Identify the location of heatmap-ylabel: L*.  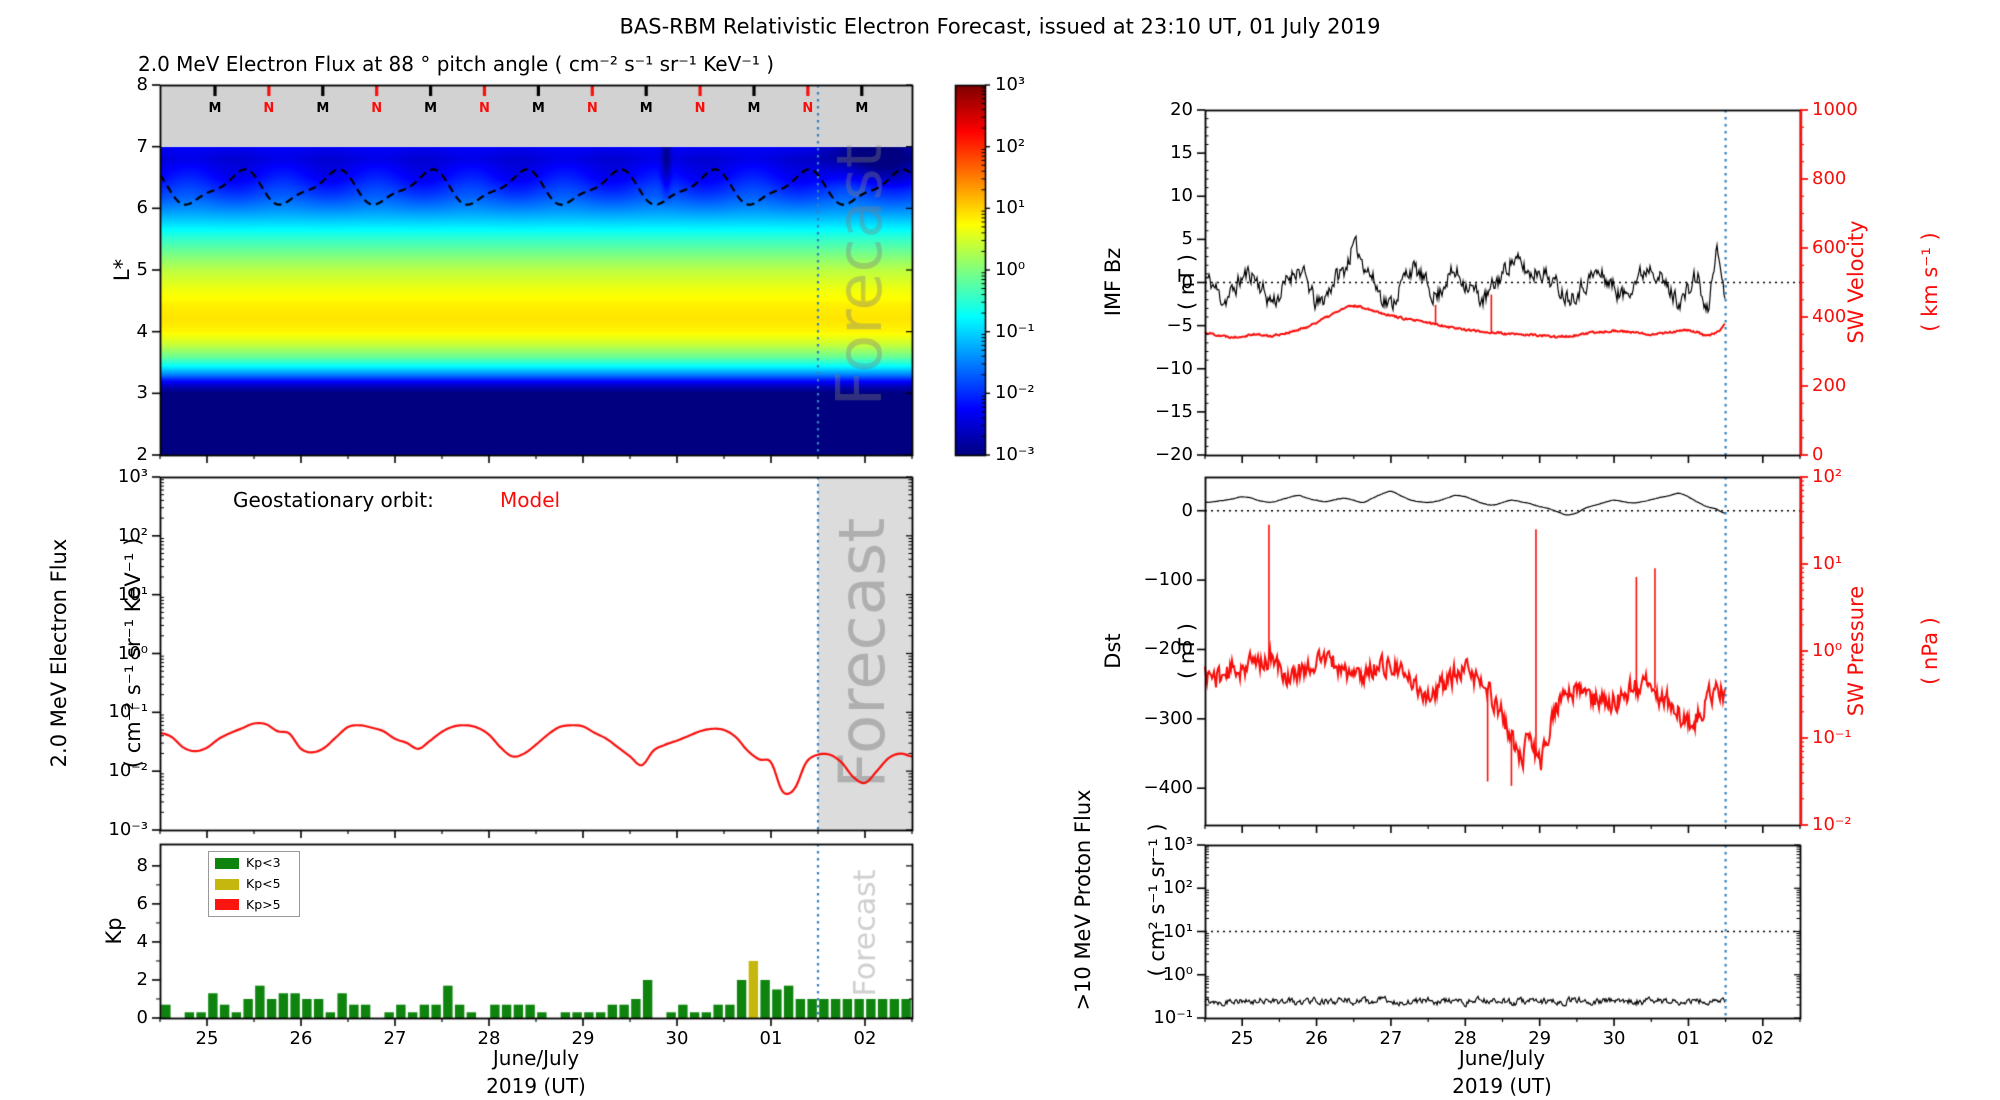
(121, 270).